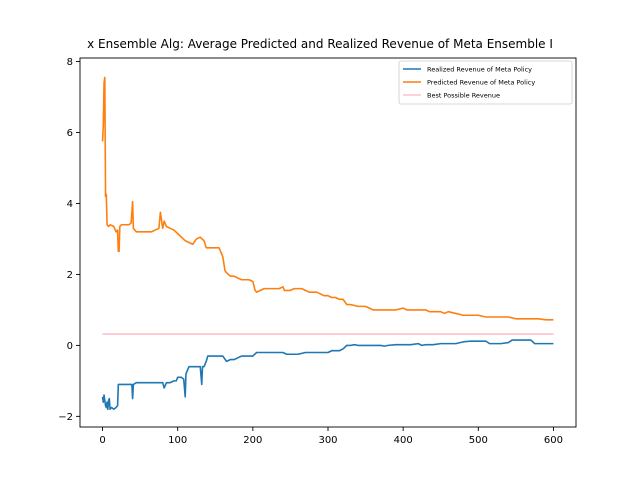  I want to click on y-tick-label: 2, so click(70, 275).